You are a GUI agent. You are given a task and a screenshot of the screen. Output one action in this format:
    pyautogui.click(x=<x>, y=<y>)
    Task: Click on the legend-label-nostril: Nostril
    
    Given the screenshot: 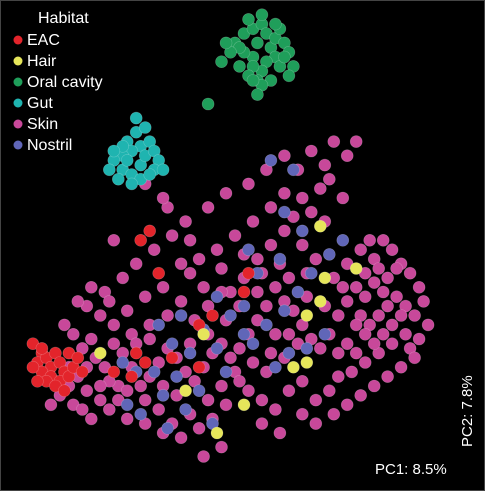 What is the action you would take?
    pyautogui.click(x=49, y=145)
    